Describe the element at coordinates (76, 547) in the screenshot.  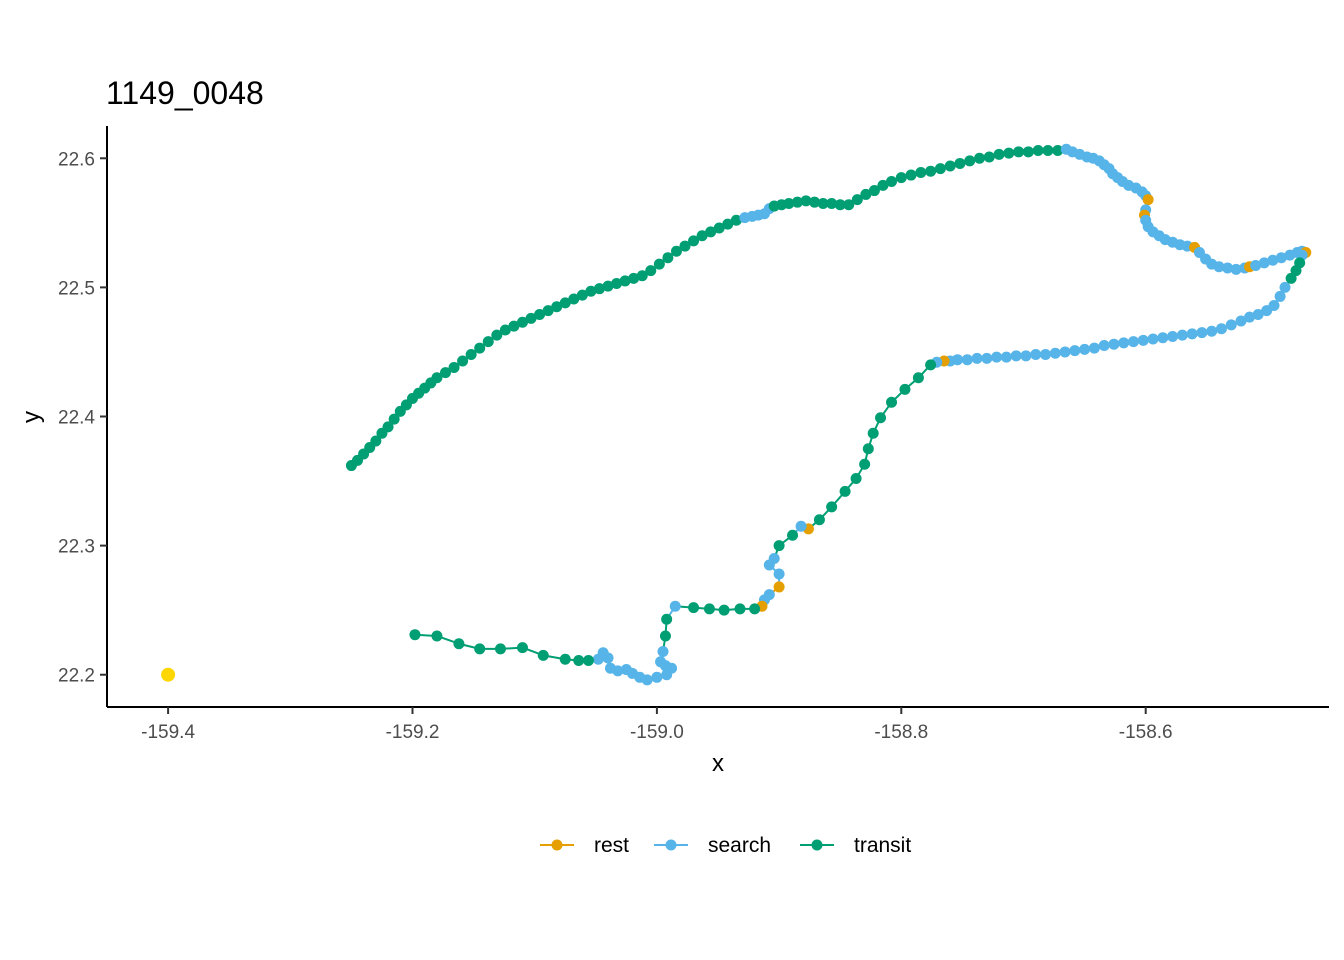
I see `y-tick-label: 22.3` at that location.